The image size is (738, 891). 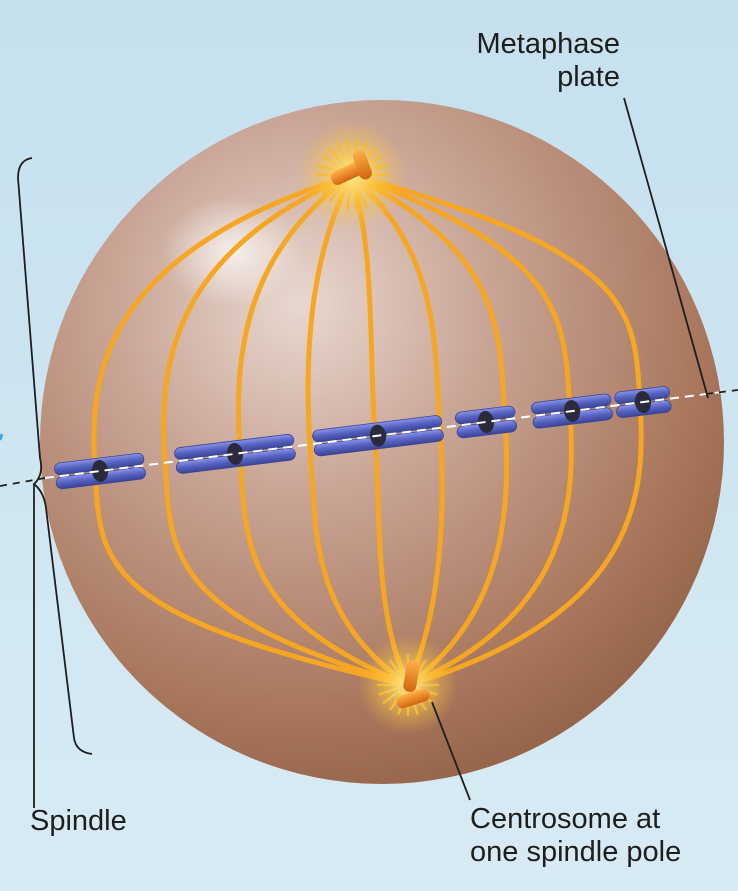 I want to click on centrosome-label: Centrosome at one spindle pole, so click(x=575, y=836).